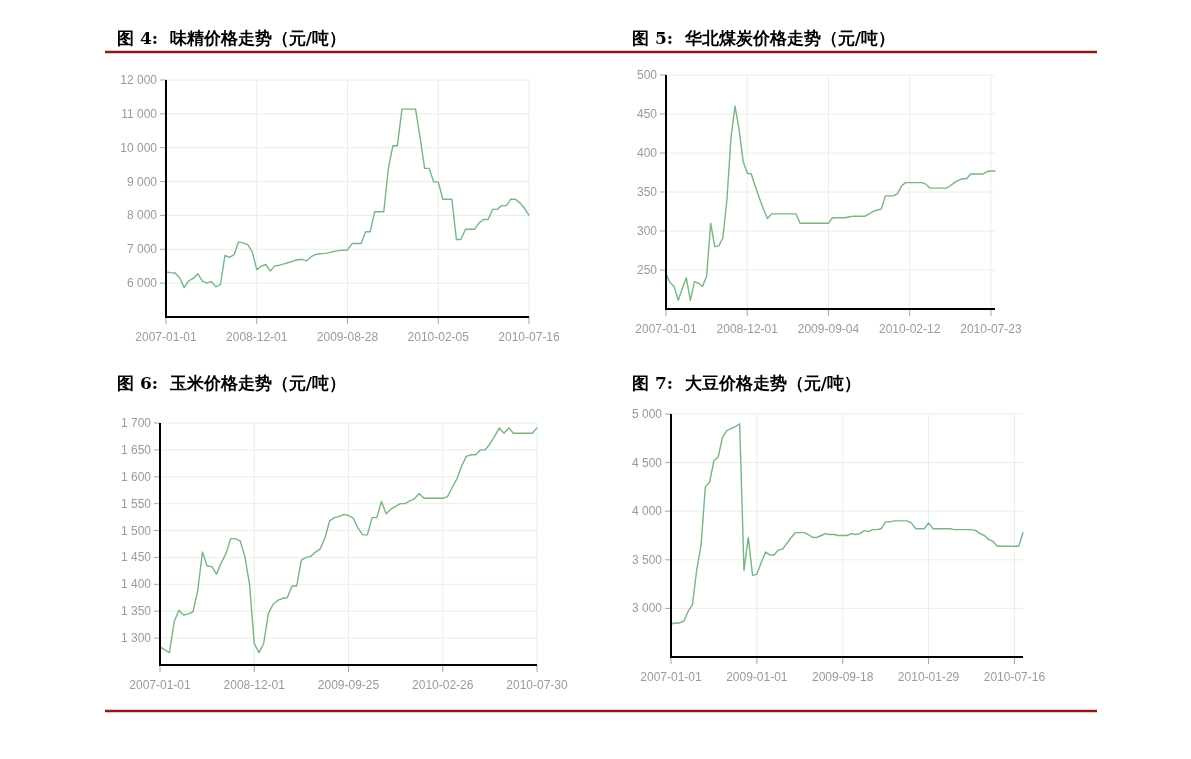 The width and height of the screenshot is (1191, 759). What do you see at coordinates (647, 153) in the screenshot?
I see `y-tick-label: 400` at bounding box center [647, 153].